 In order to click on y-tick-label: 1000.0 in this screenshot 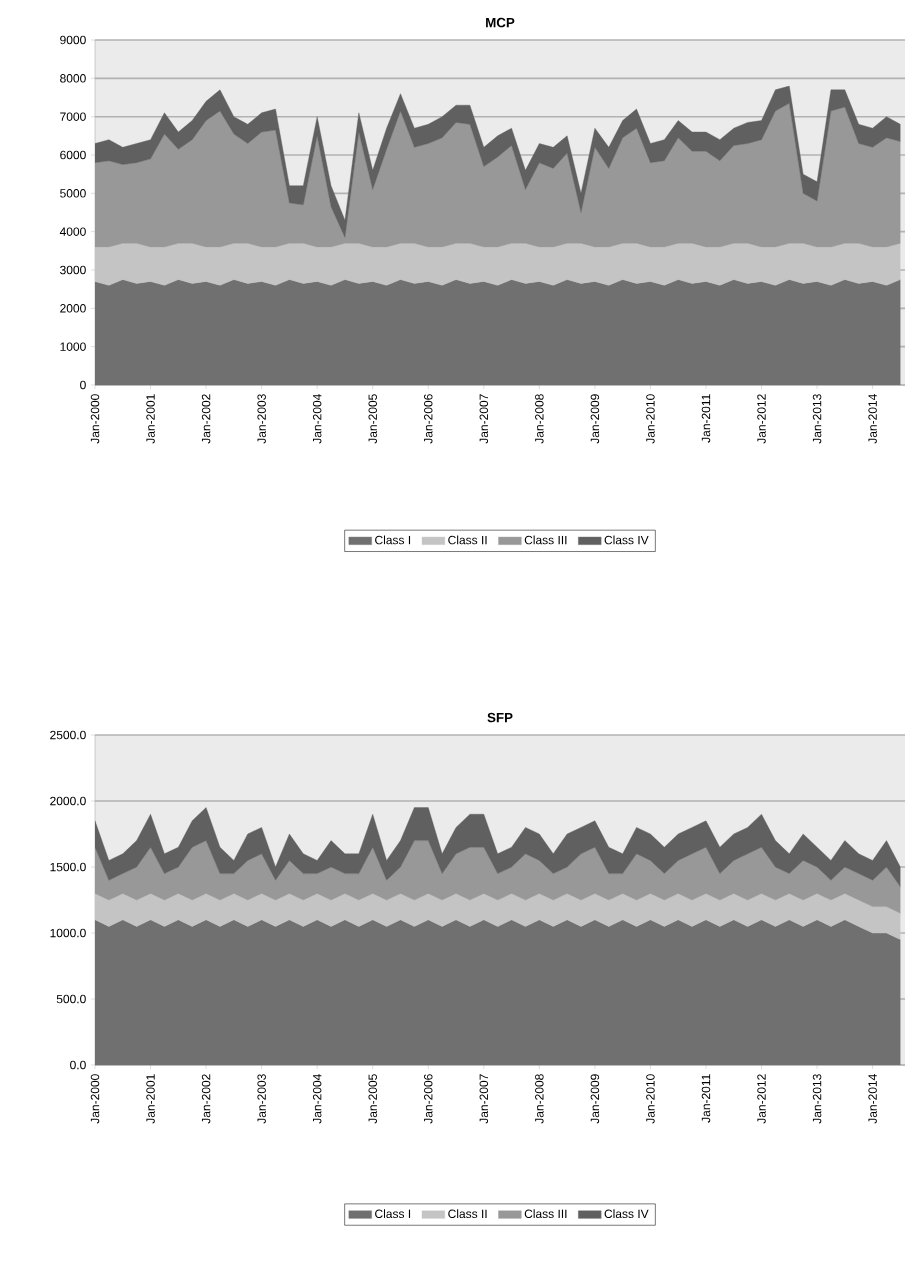, I will do `click(68, 933)`.